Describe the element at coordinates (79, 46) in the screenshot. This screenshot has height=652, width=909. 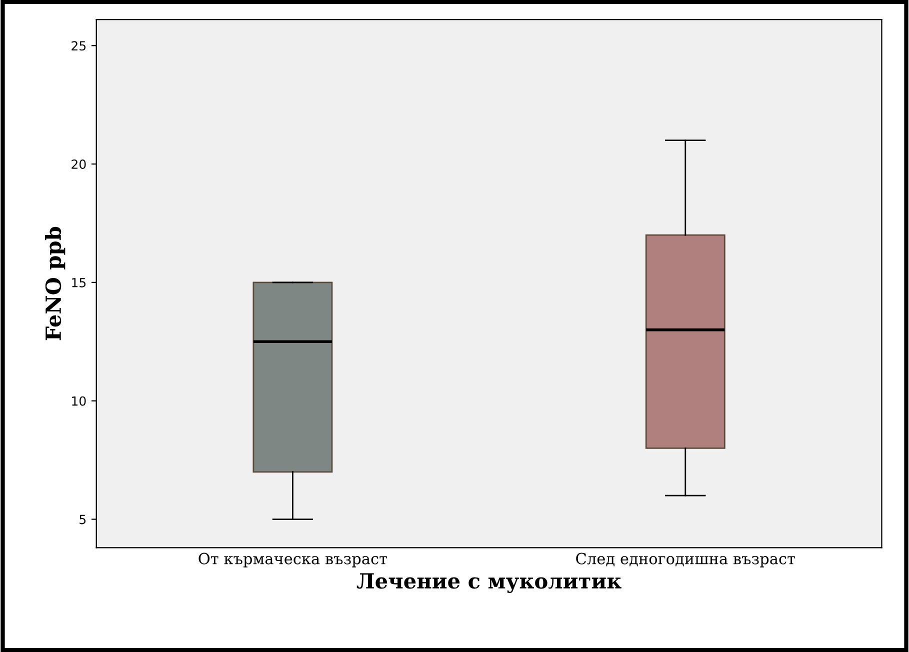
I see `y-tick-label: 25` at that location.